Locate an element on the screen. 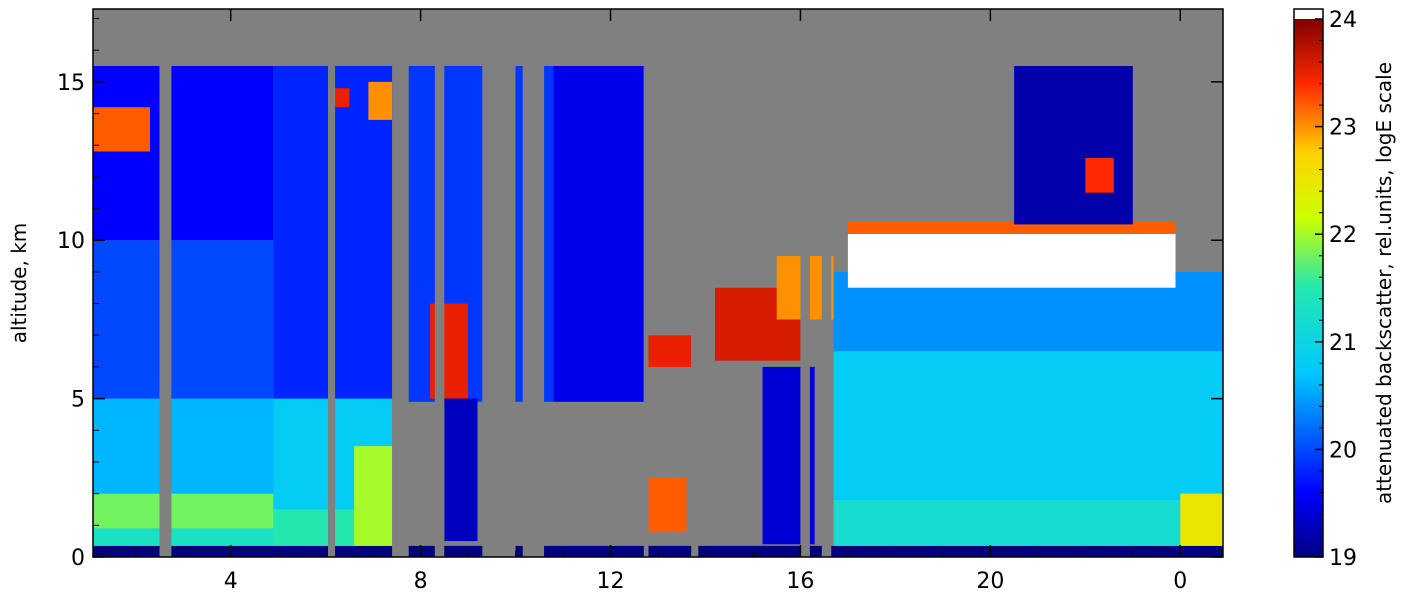 The width and height of the screenshot is (1403, 593). colorbar-tick-label: 22 is located at coordinates (1343, 235).